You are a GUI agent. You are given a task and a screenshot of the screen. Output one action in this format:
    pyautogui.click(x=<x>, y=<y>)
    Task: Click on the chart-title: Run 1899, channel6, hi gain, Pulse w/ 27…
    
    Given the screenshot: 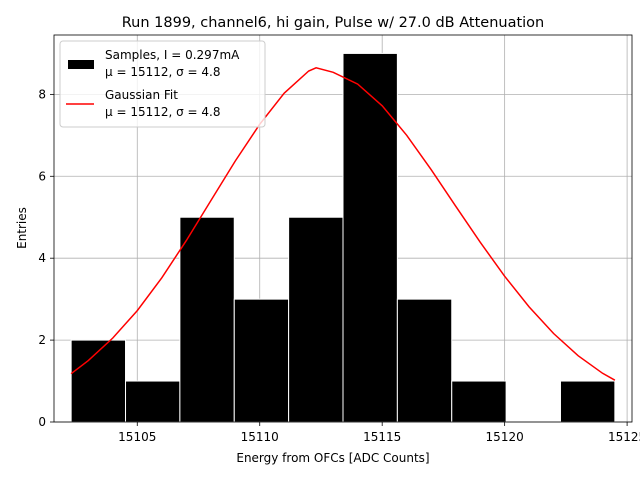 What is the action you would take?
    pyautogui.click(x=333, y=23)
    